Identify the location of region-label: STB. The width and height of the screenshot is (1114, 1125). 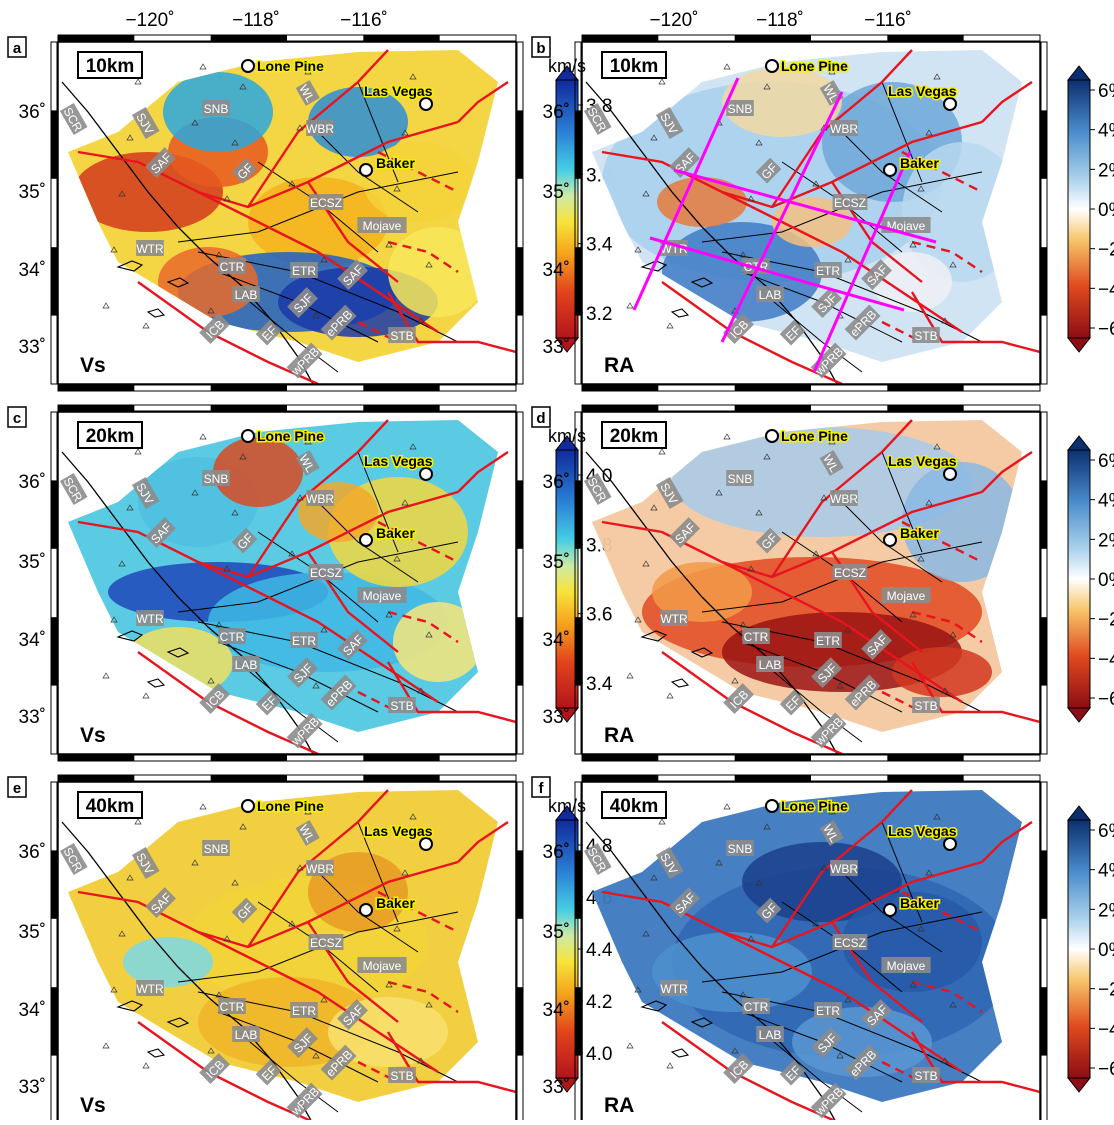
(402, 1075).